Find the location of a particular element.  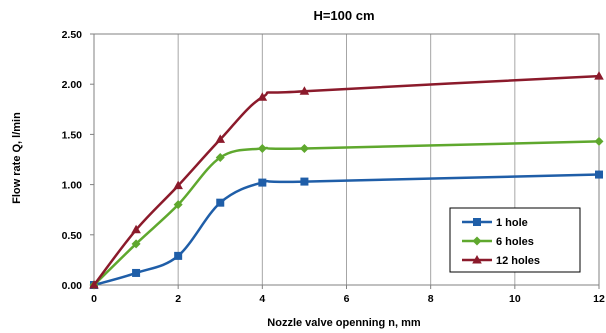

legend-label-12-holes: 12 holes is located at coordinates (518, 261).